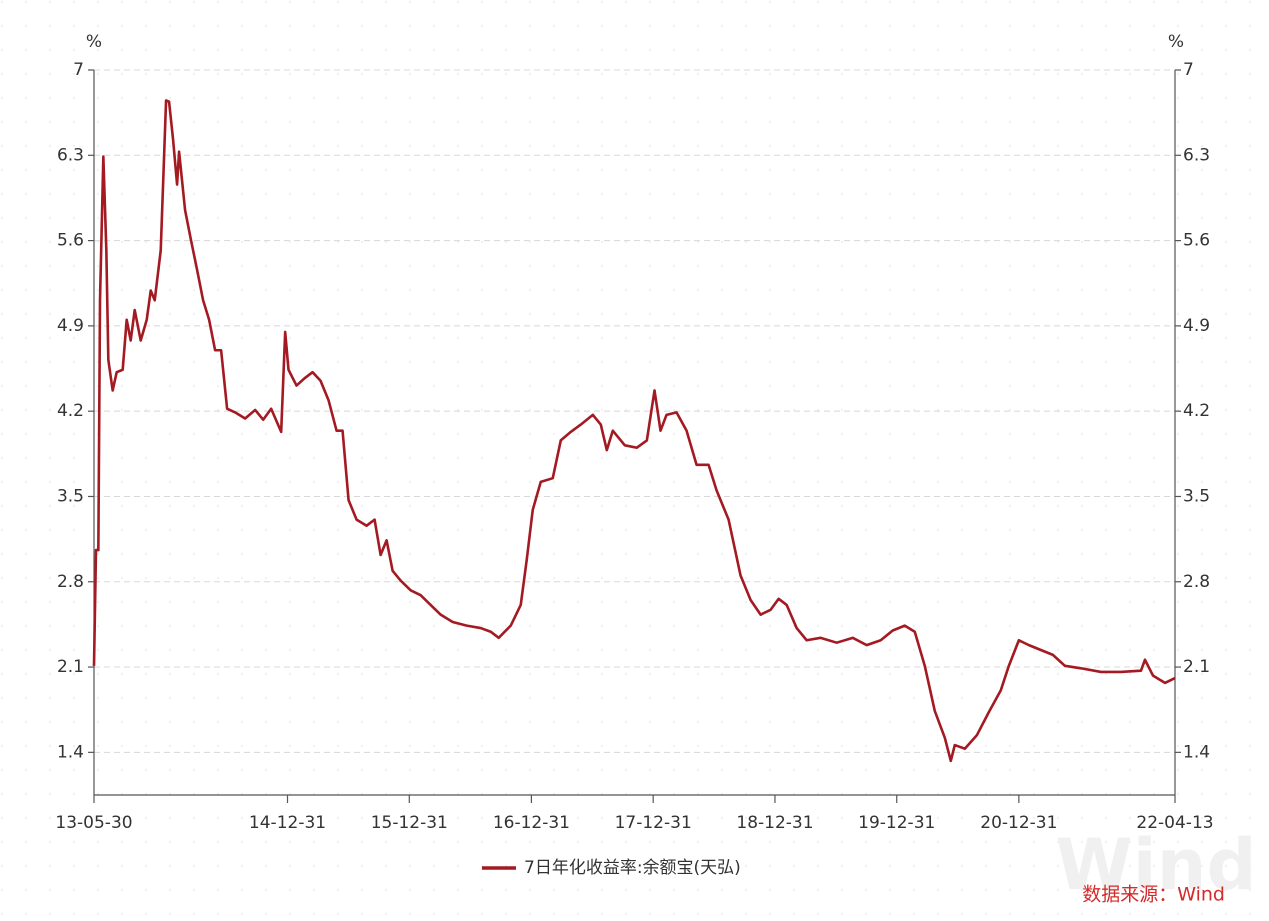 This screenshot has width=1269, height=921. What do you see at coordinates (1196, 582) in the screenshot?
I see `y2-tick-label: 2.8` at bounding box center [1196, 582].